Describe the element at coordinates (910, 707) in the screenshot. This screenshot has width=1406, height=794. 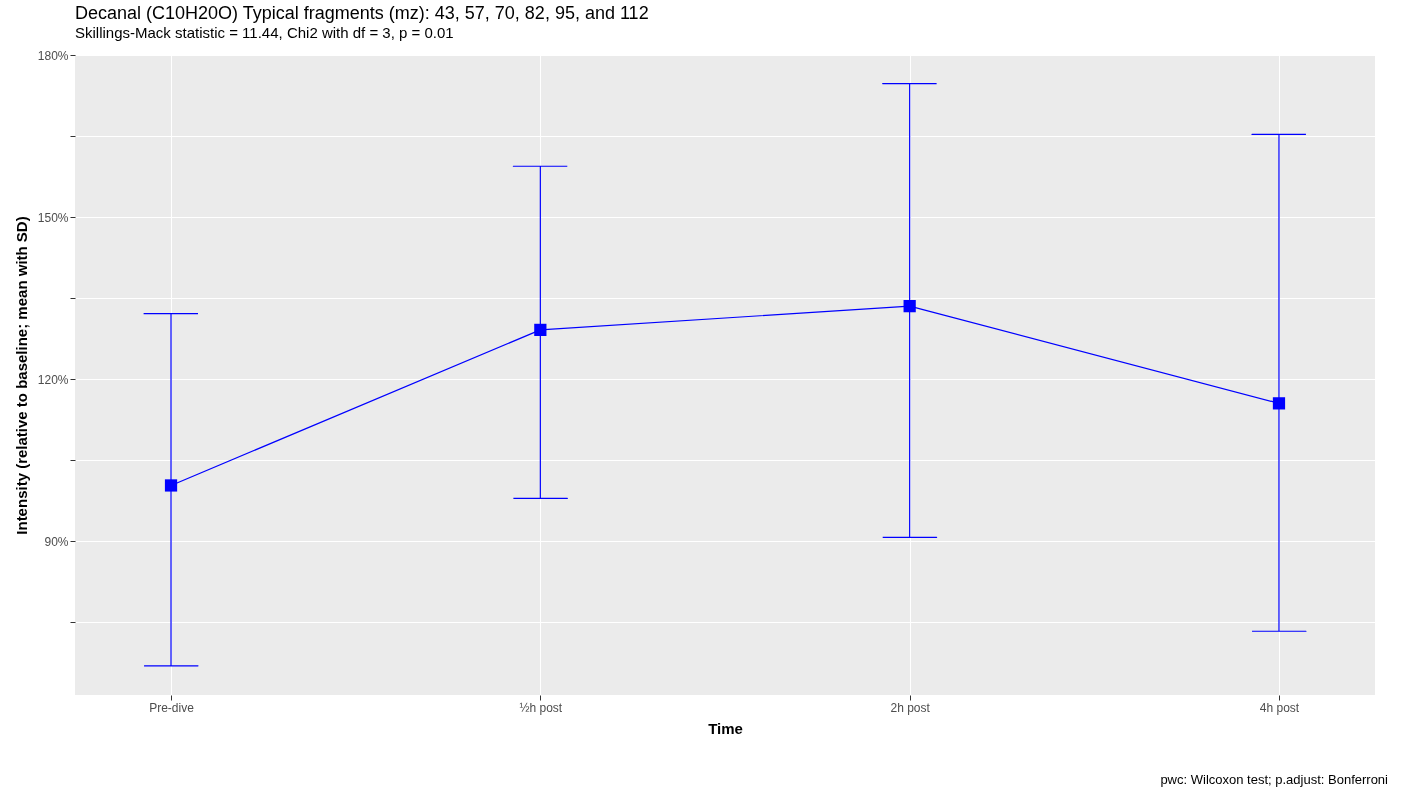
I see `x-tick-label: 2h post` at that location.